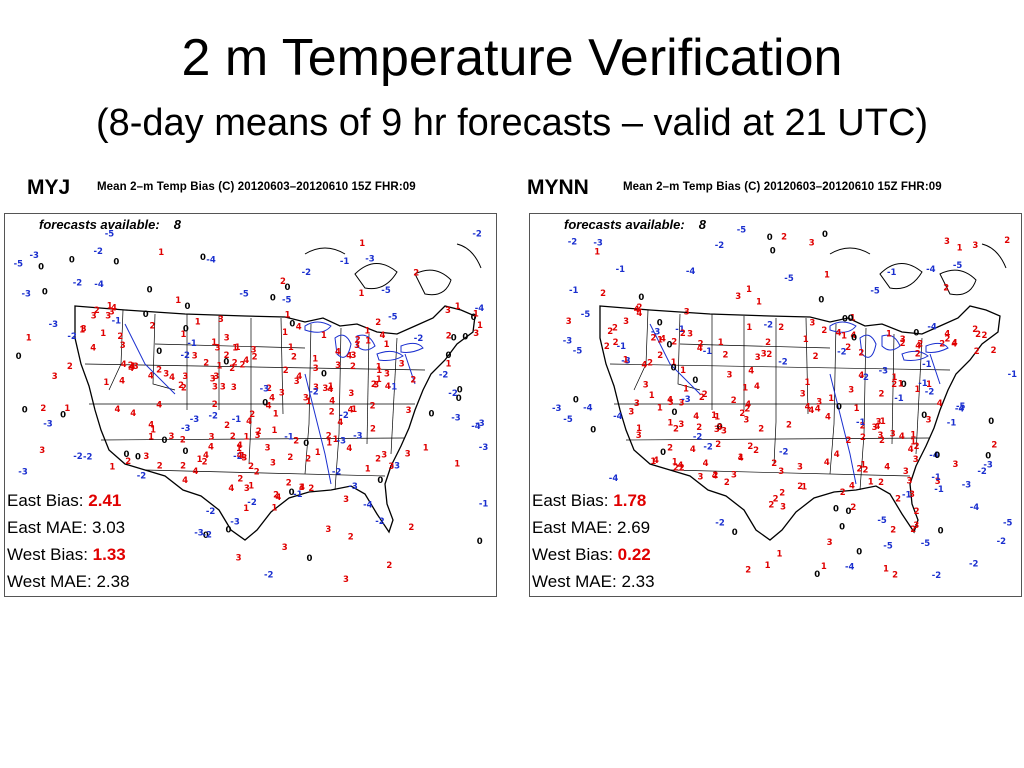 The width and height of the screenshot is (1024, 768). What do you see at coordinates (675, 359) in the screenshot?
I see `river` at bounding box center [675, 359].